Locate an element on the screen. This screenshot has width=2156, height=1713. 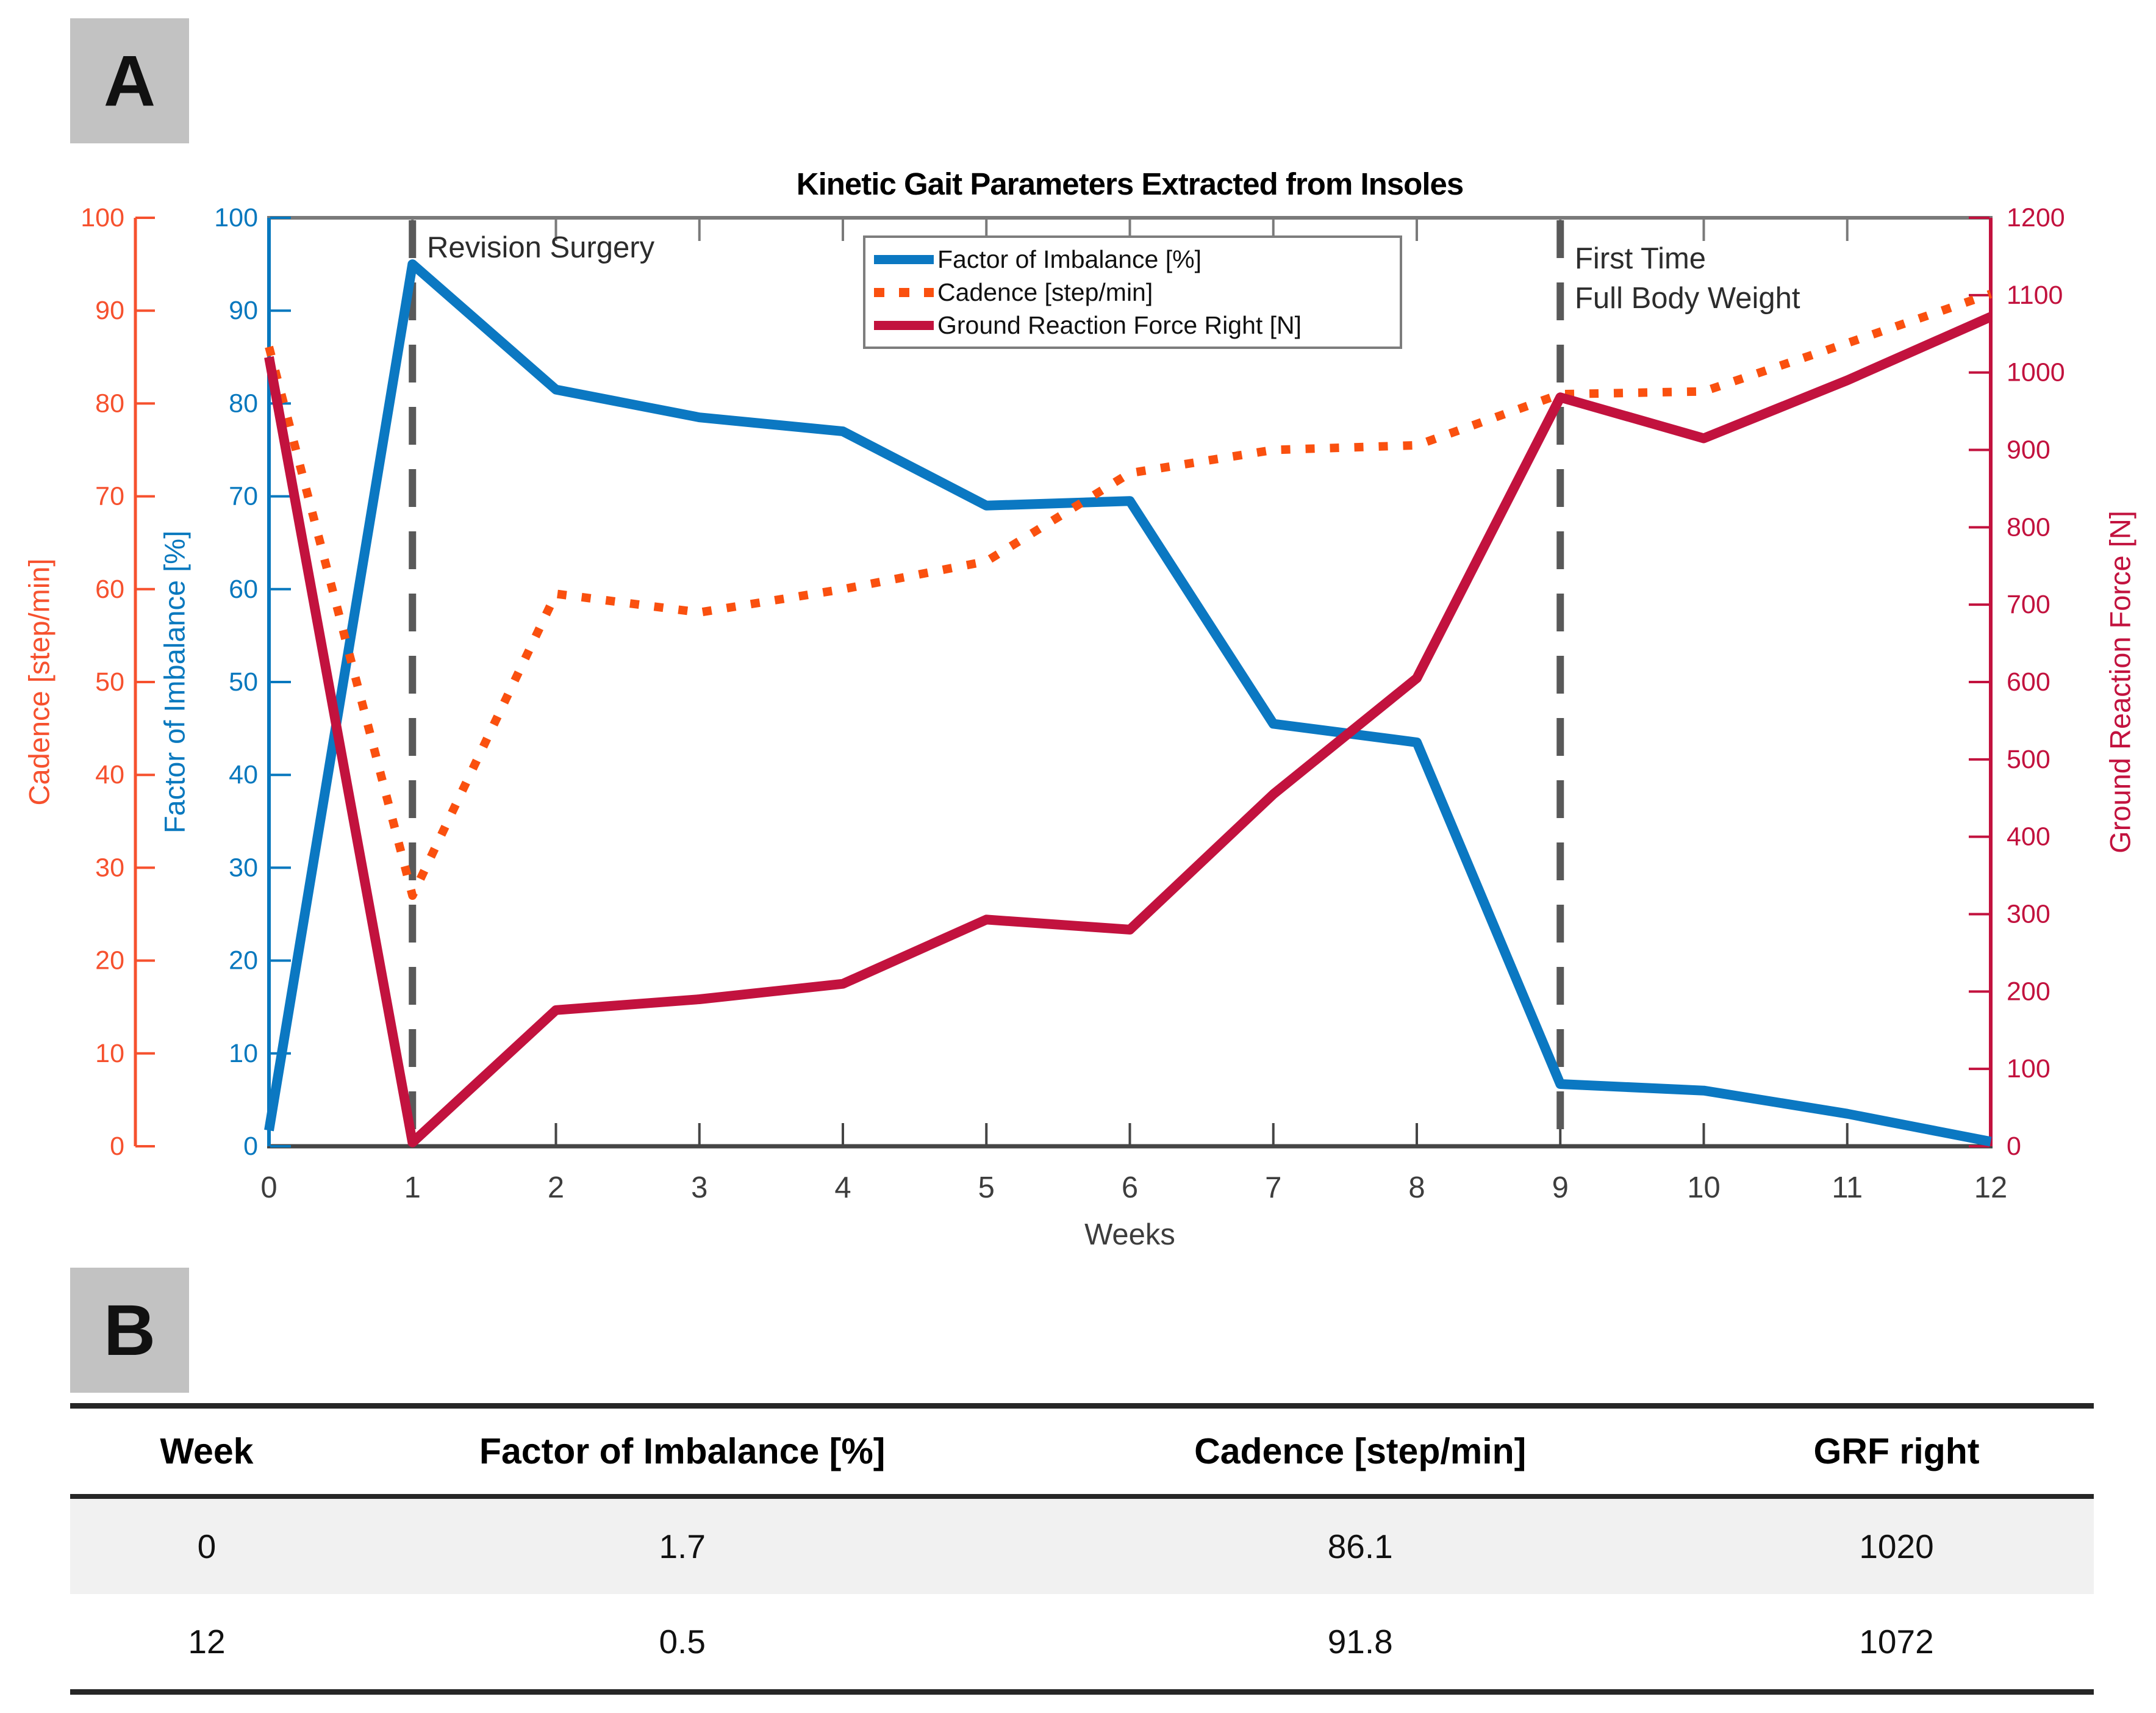
cell-cadence: 86.1 is located at coordinates (1360, 1547).